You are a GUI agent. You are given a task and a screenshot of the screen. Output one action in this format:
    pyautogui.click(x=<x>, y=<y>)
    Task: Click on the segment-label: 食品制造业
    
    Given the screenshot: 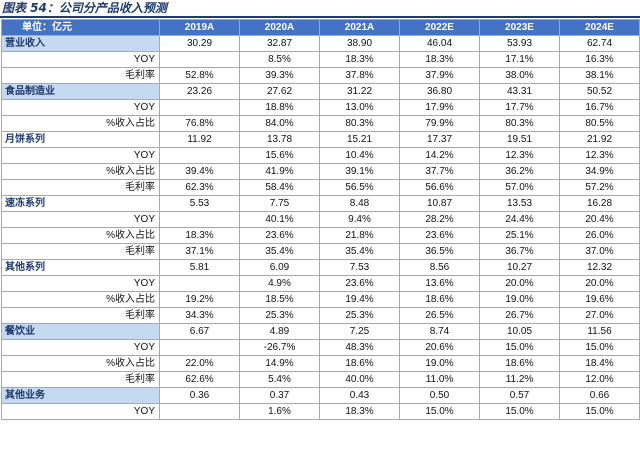 What is the action you would take?
    pyautogui.click(x=80, y=91)
    